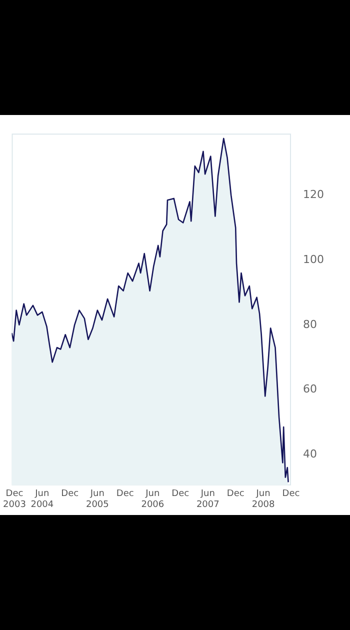 This screenshot has width=350, height=630. I want to click on x-tick-label: Jun 2007, so click(208, 499).